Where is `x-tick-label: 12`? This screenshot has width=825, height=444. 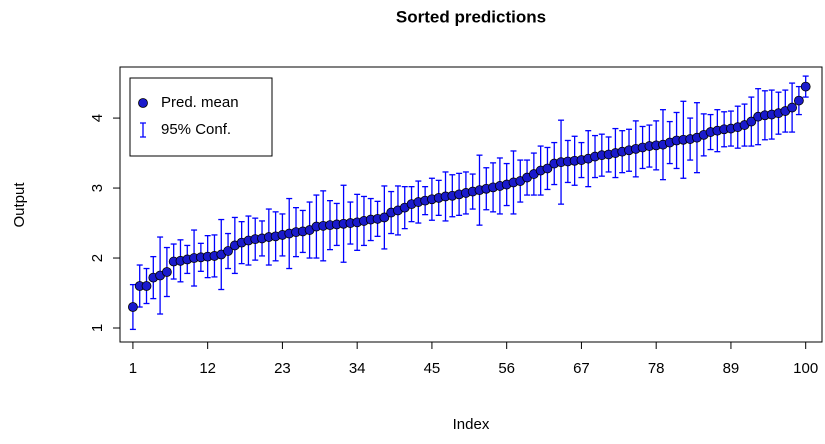
x-tick-label: 12 is located at coordinates (207, 368).